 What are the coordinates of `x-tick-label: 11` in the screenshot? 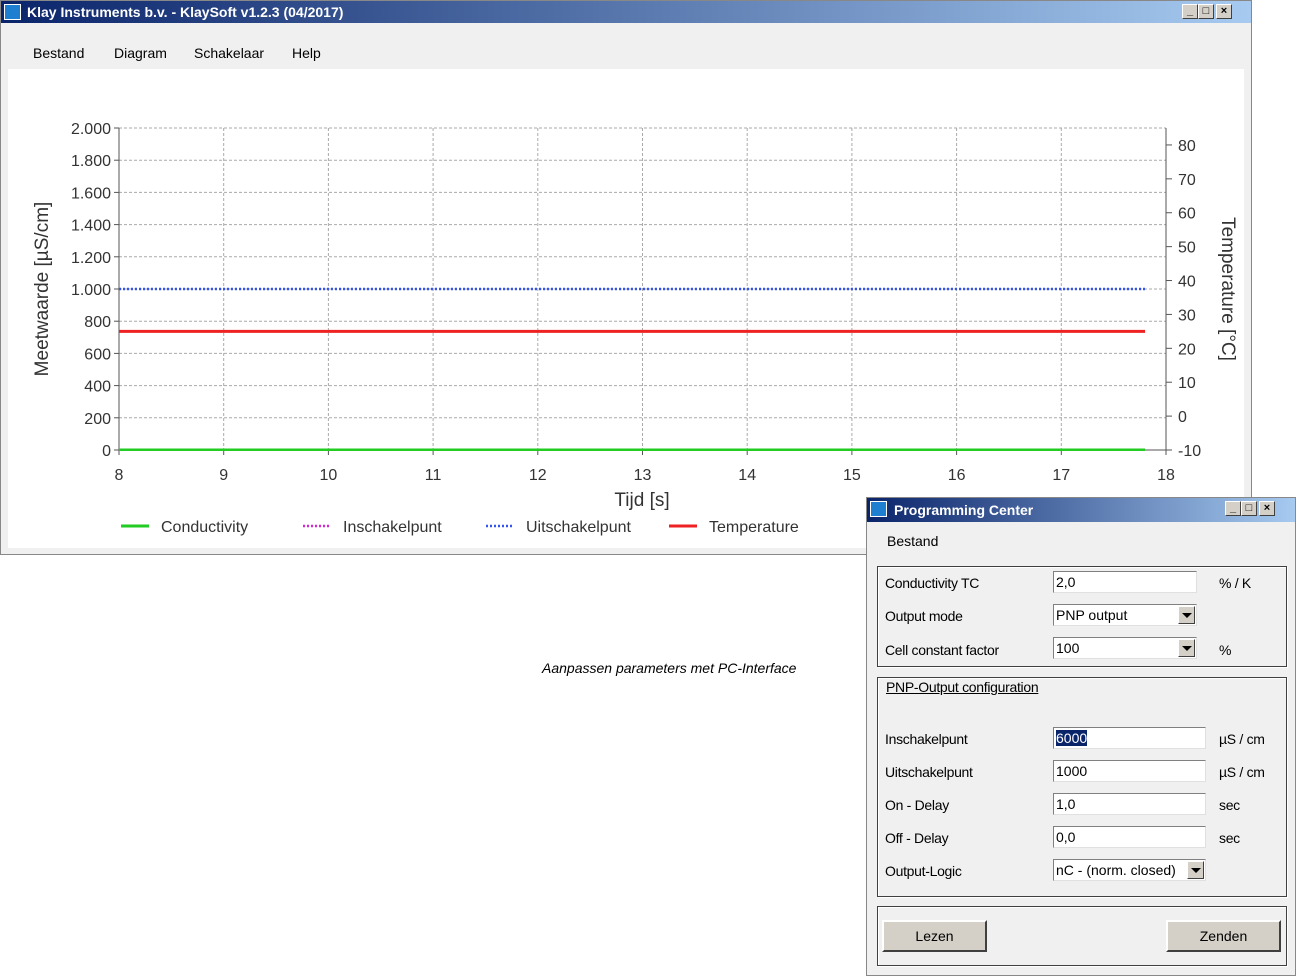 It's located at (433, 475).